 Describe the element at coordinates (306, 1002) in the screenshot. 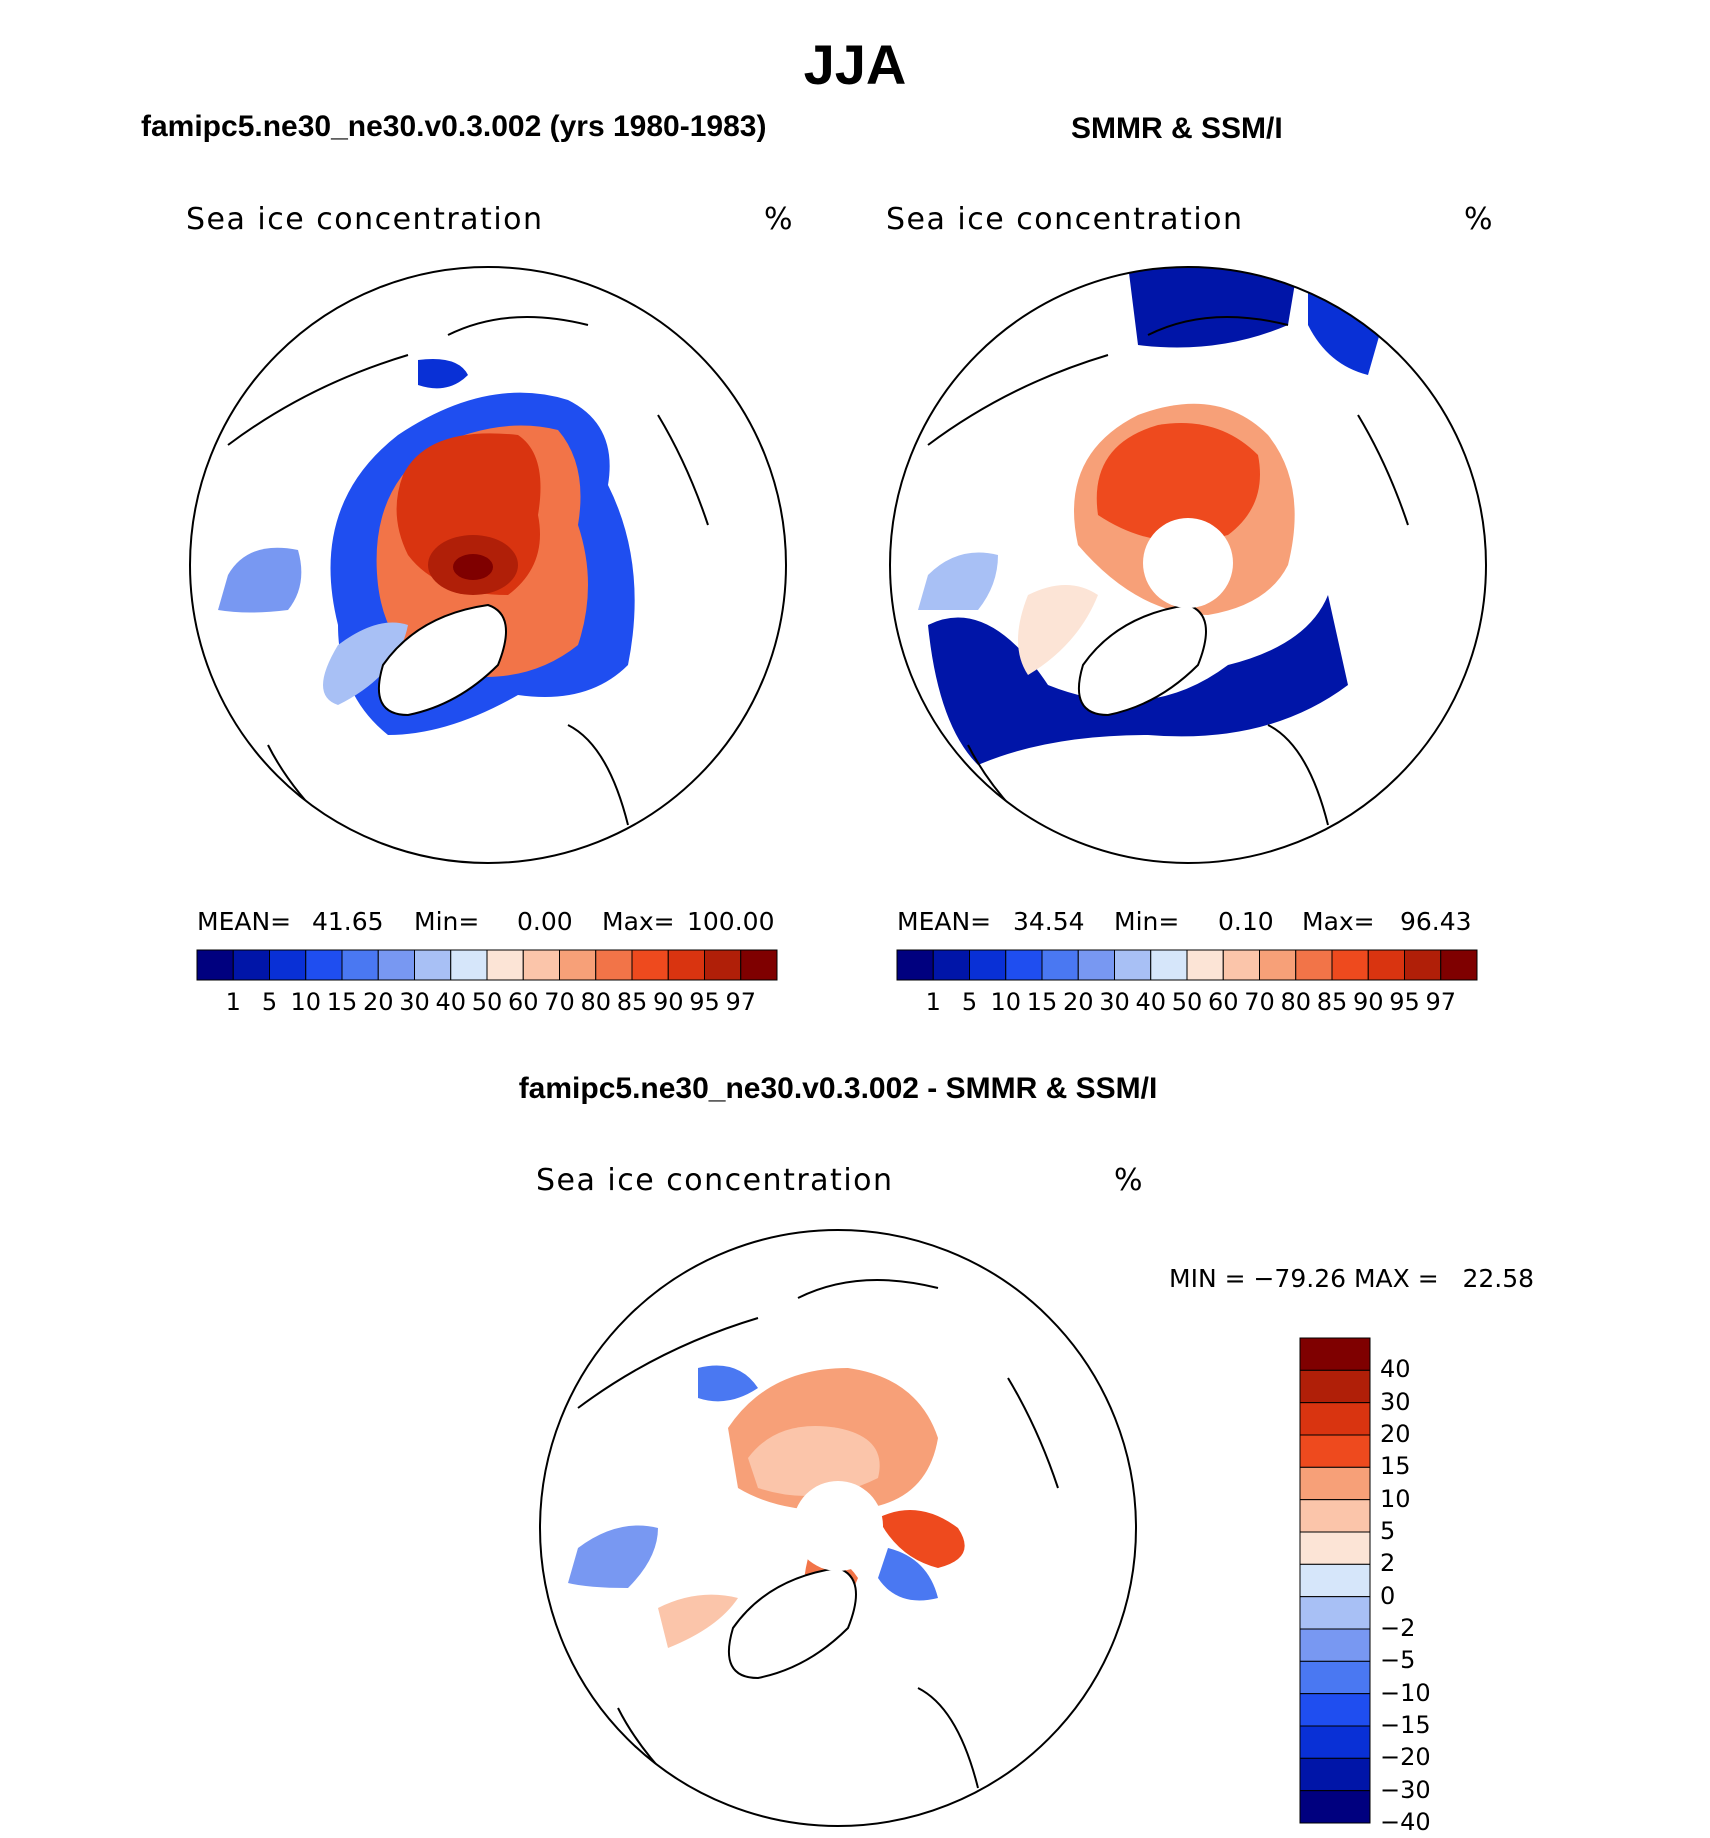

I see `panel-1-colorbar-tick-label: 10` at that location.